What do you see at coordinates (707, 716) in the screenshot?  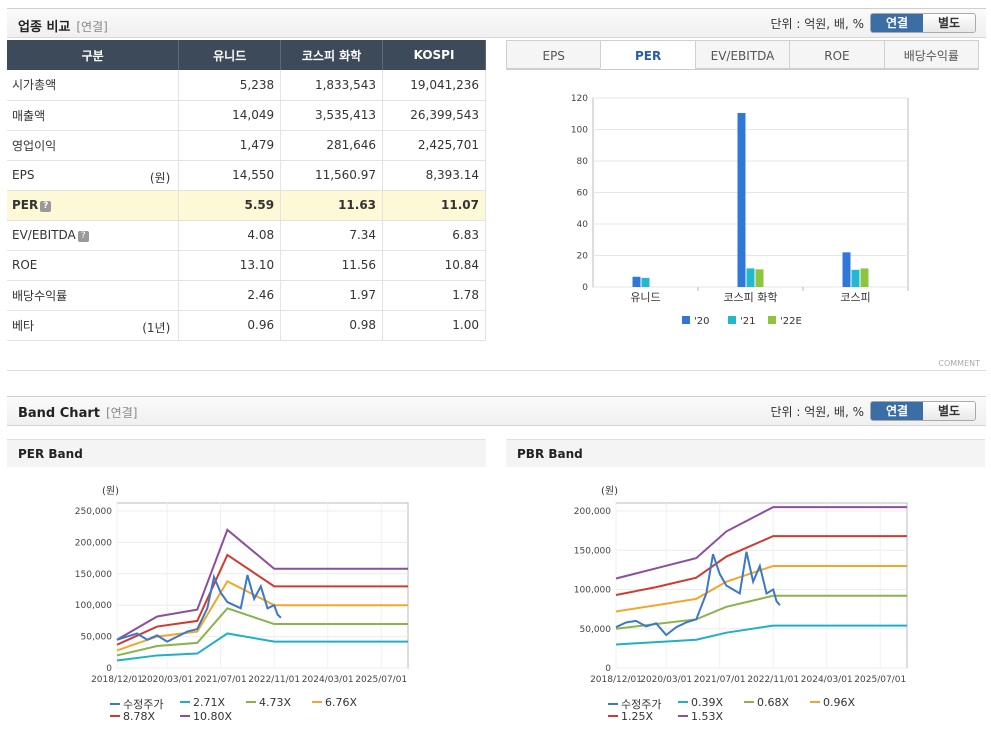 I see `legend-label: 1.53X` at bounding box center [707, 716].